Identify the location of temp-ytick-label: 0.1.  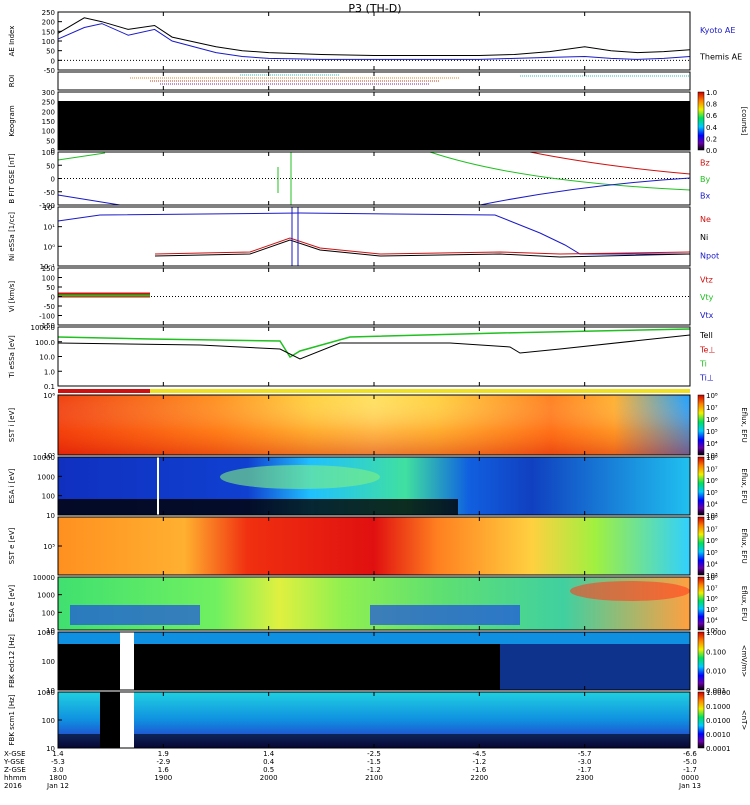
(49, 387).